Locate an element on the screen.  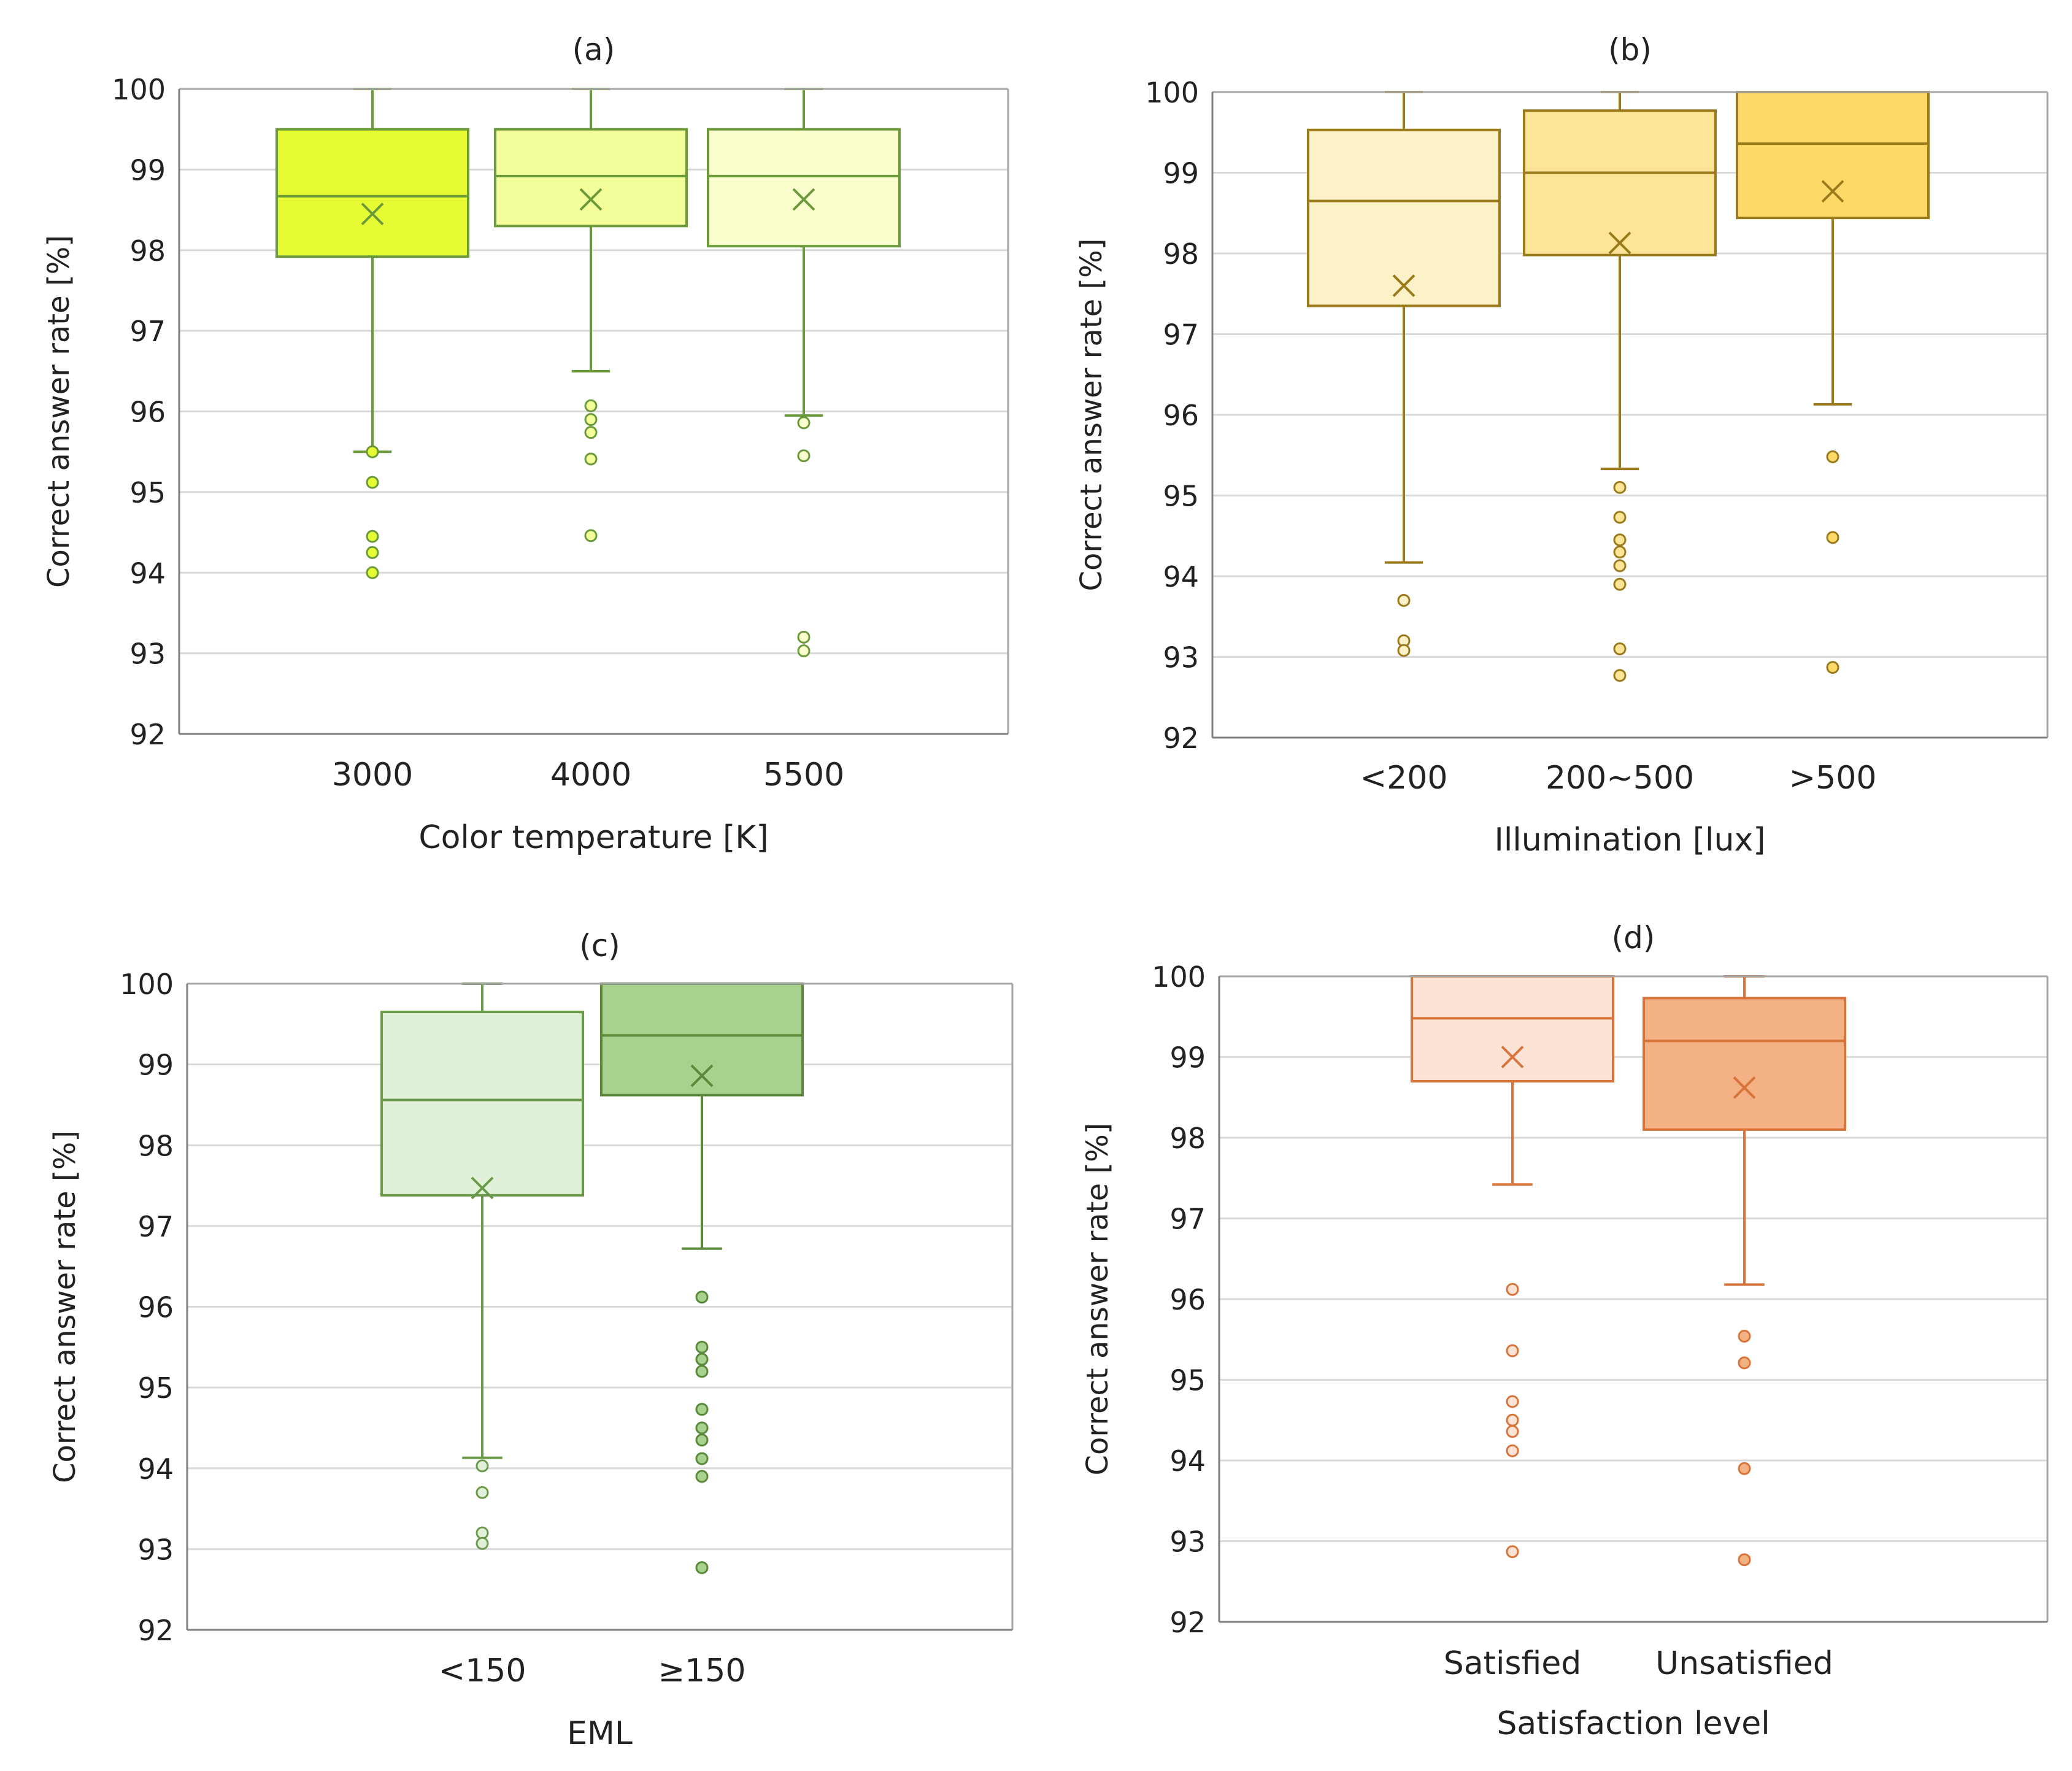
x-tick-label: 3000 is located at coordinates (372, 775).